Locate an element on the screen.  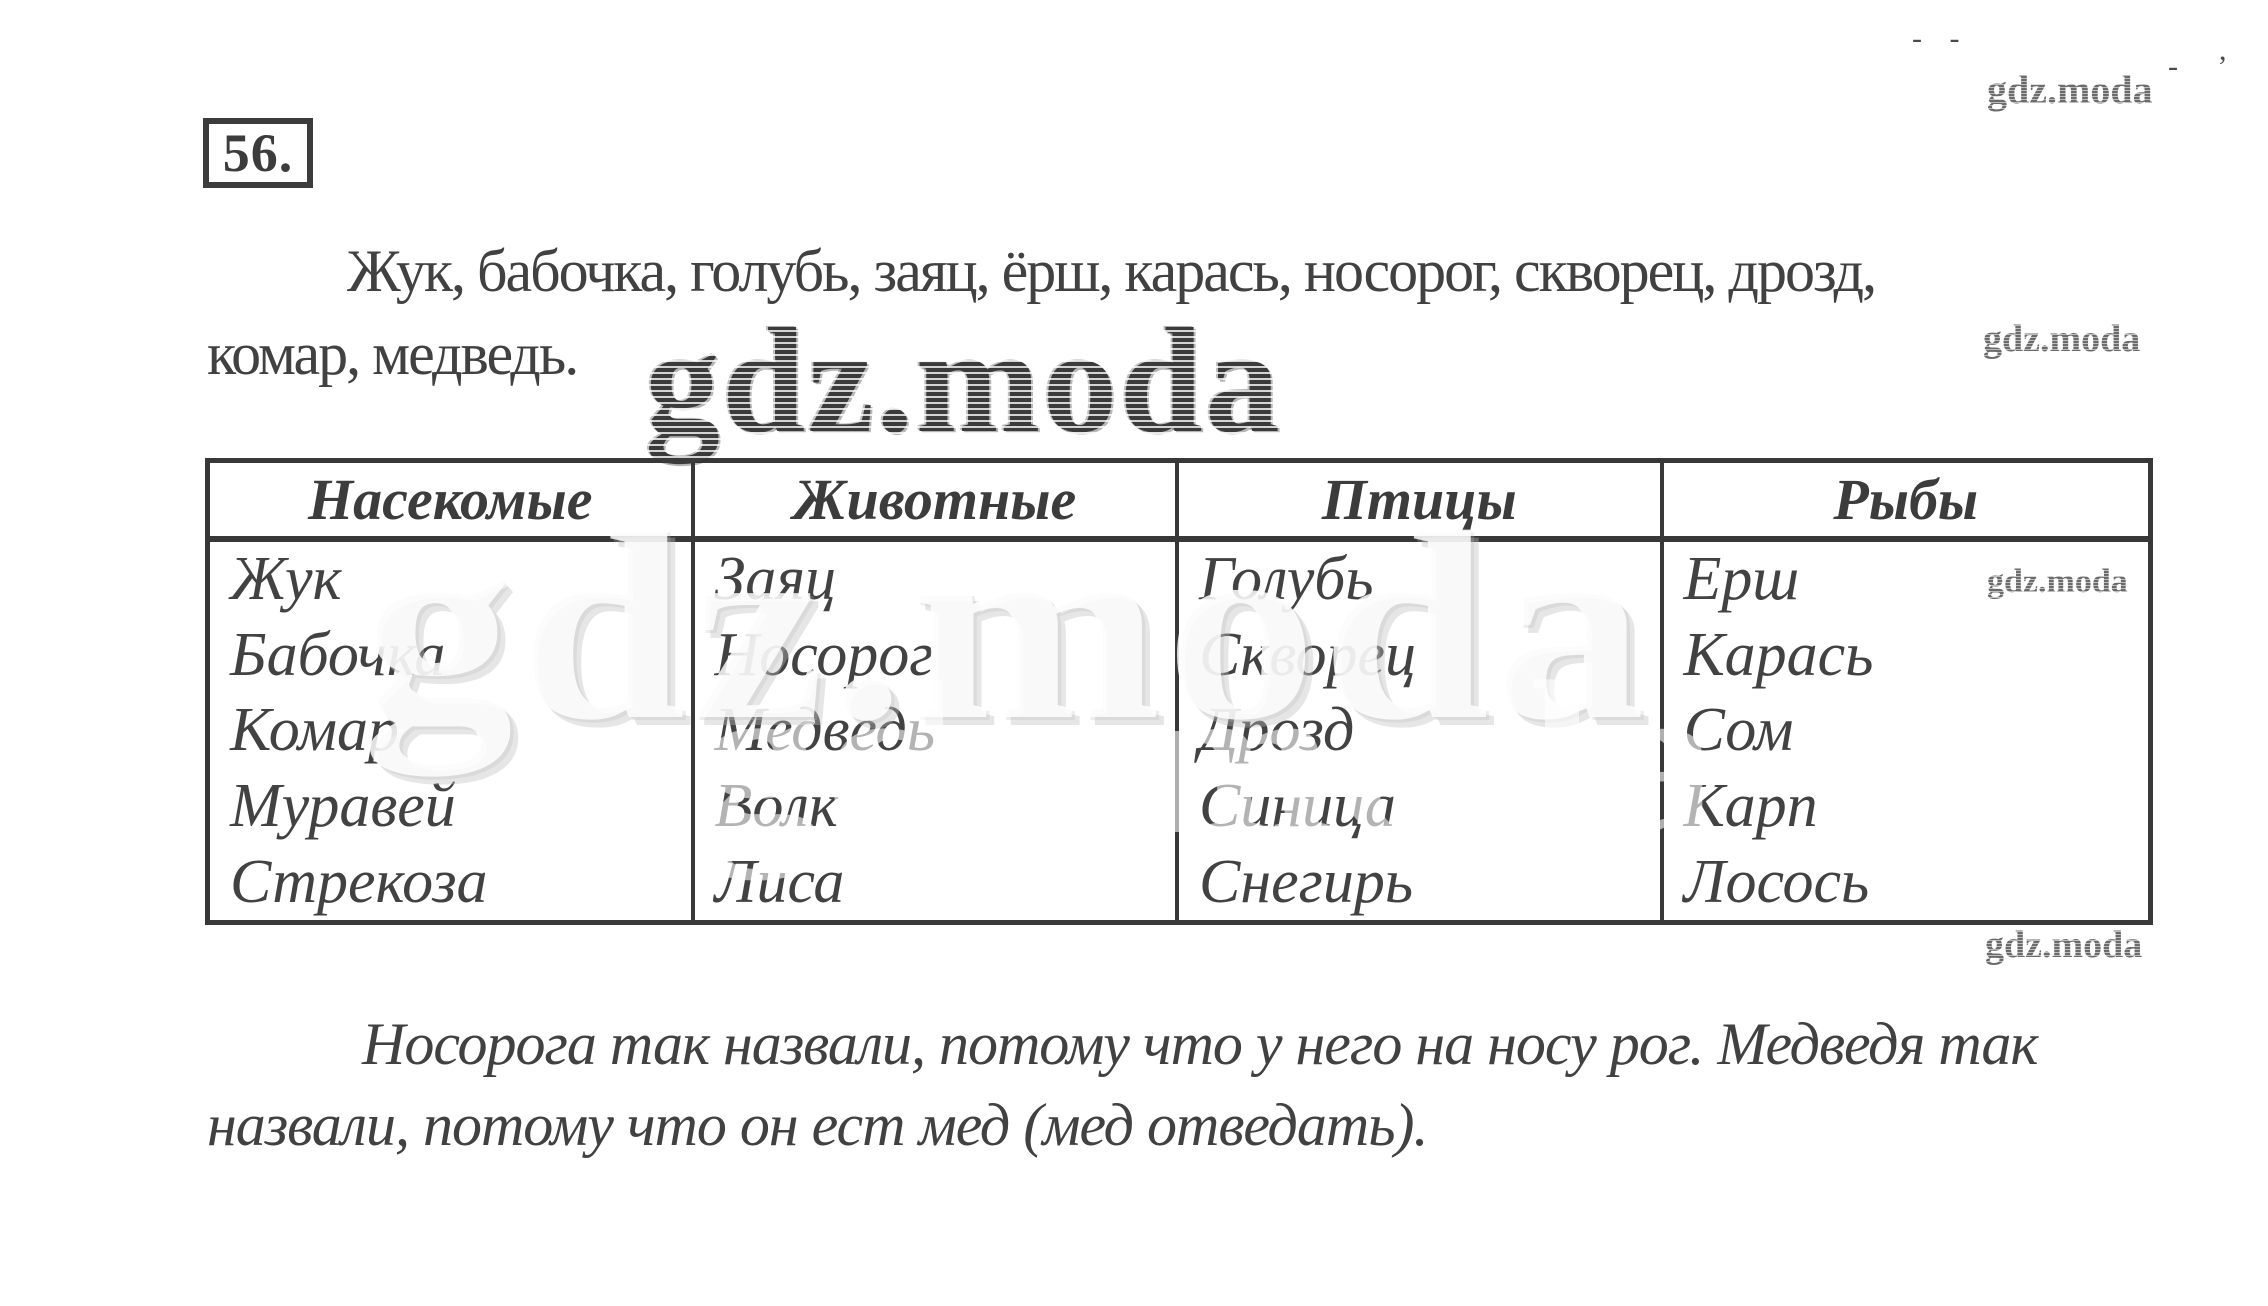
watermark-table-right: gdz.moda is located at coordinates (2057, 581).